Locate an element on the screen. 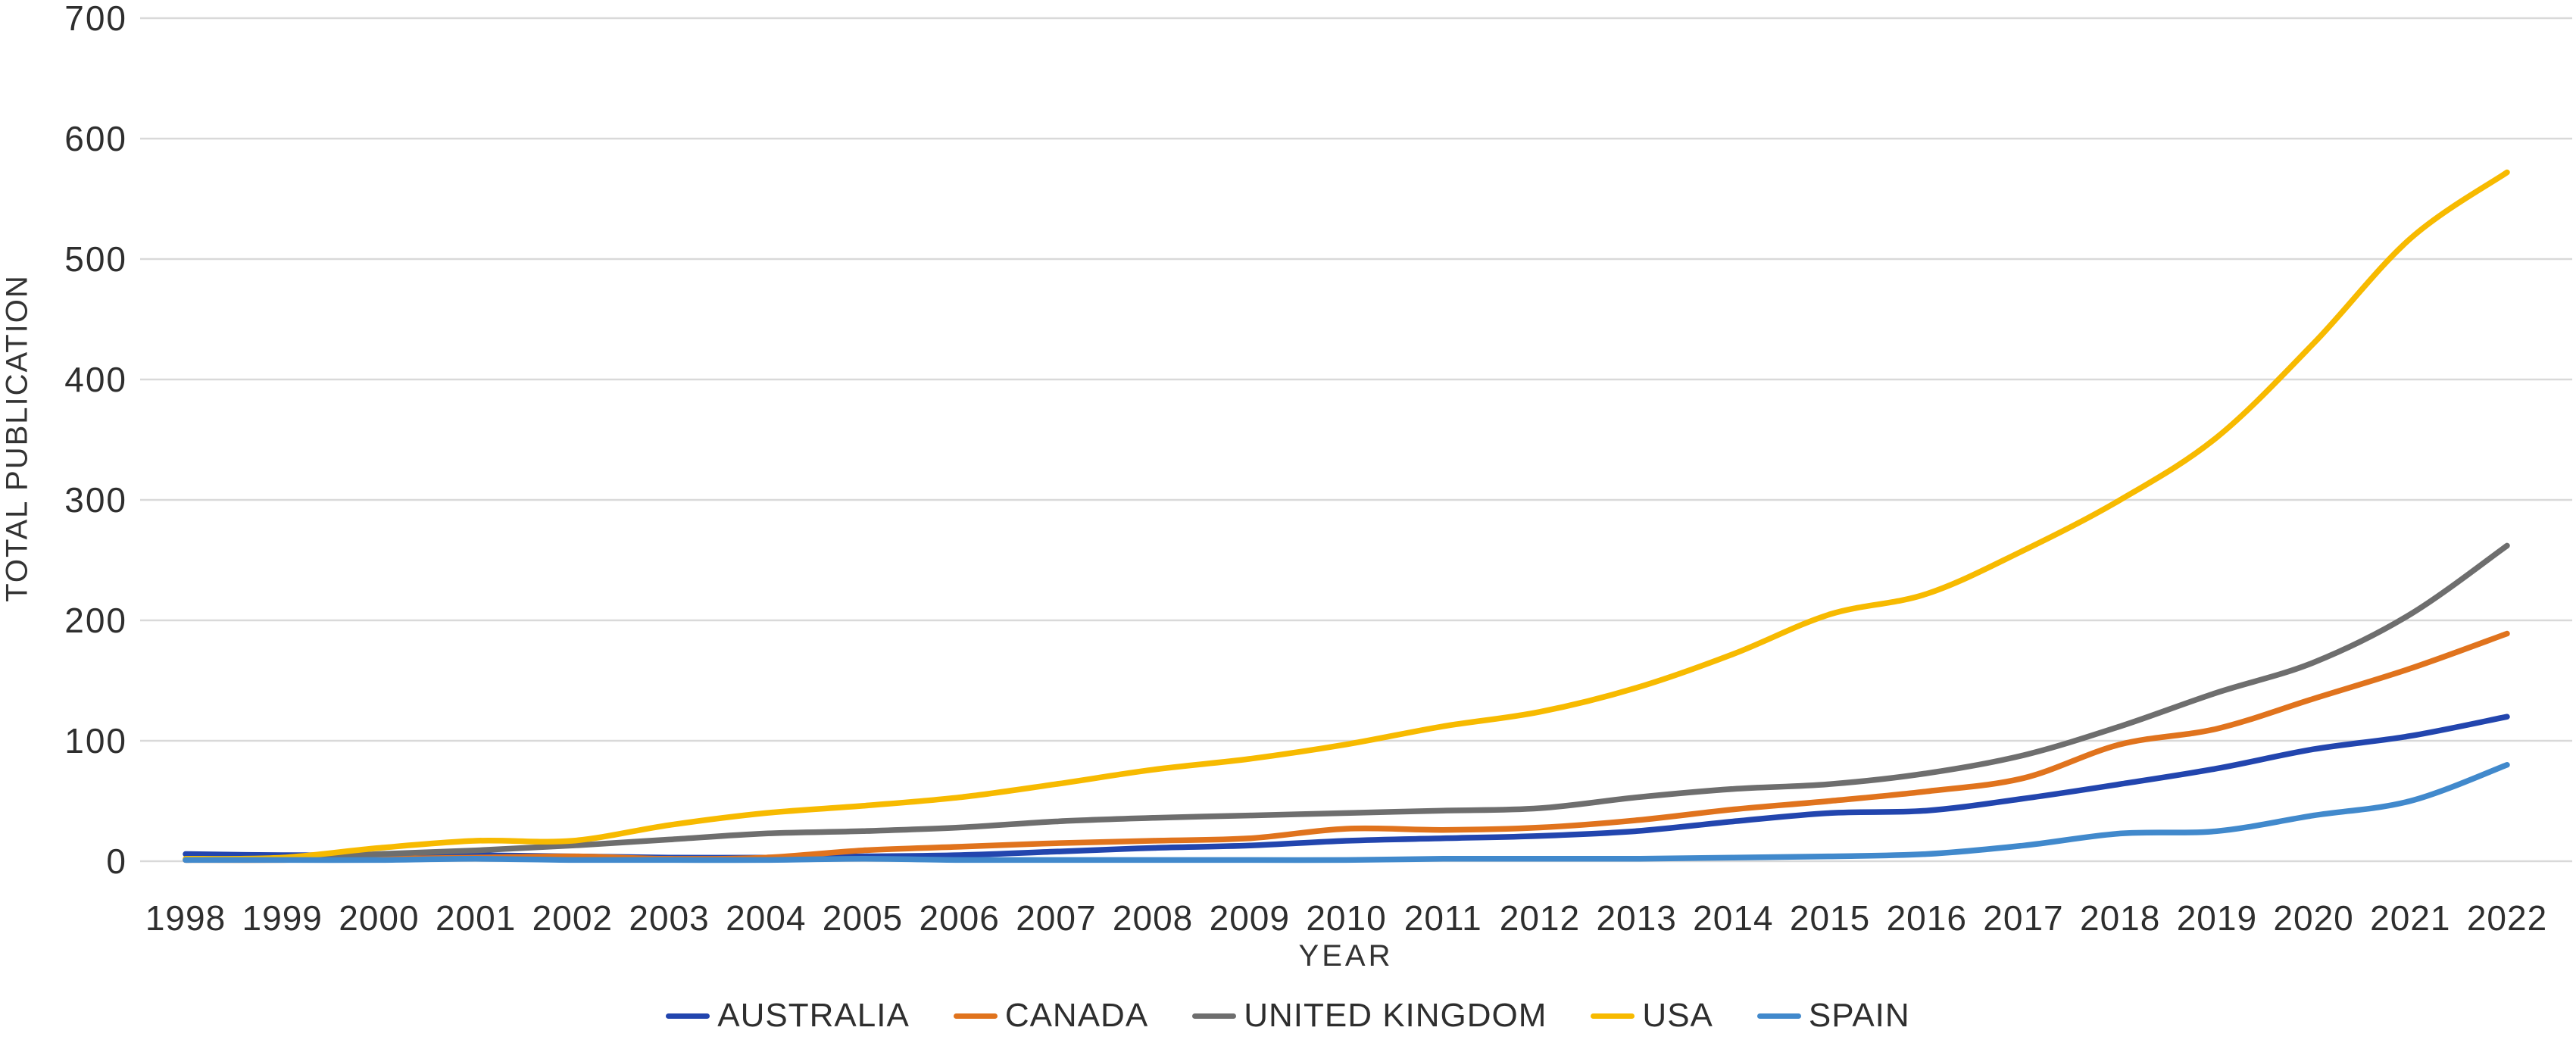 This screenshot has width=2576, height=1043. legend-label-united-kingdom: UNITED KINGDOM is located at coordinates (1396, 1015).